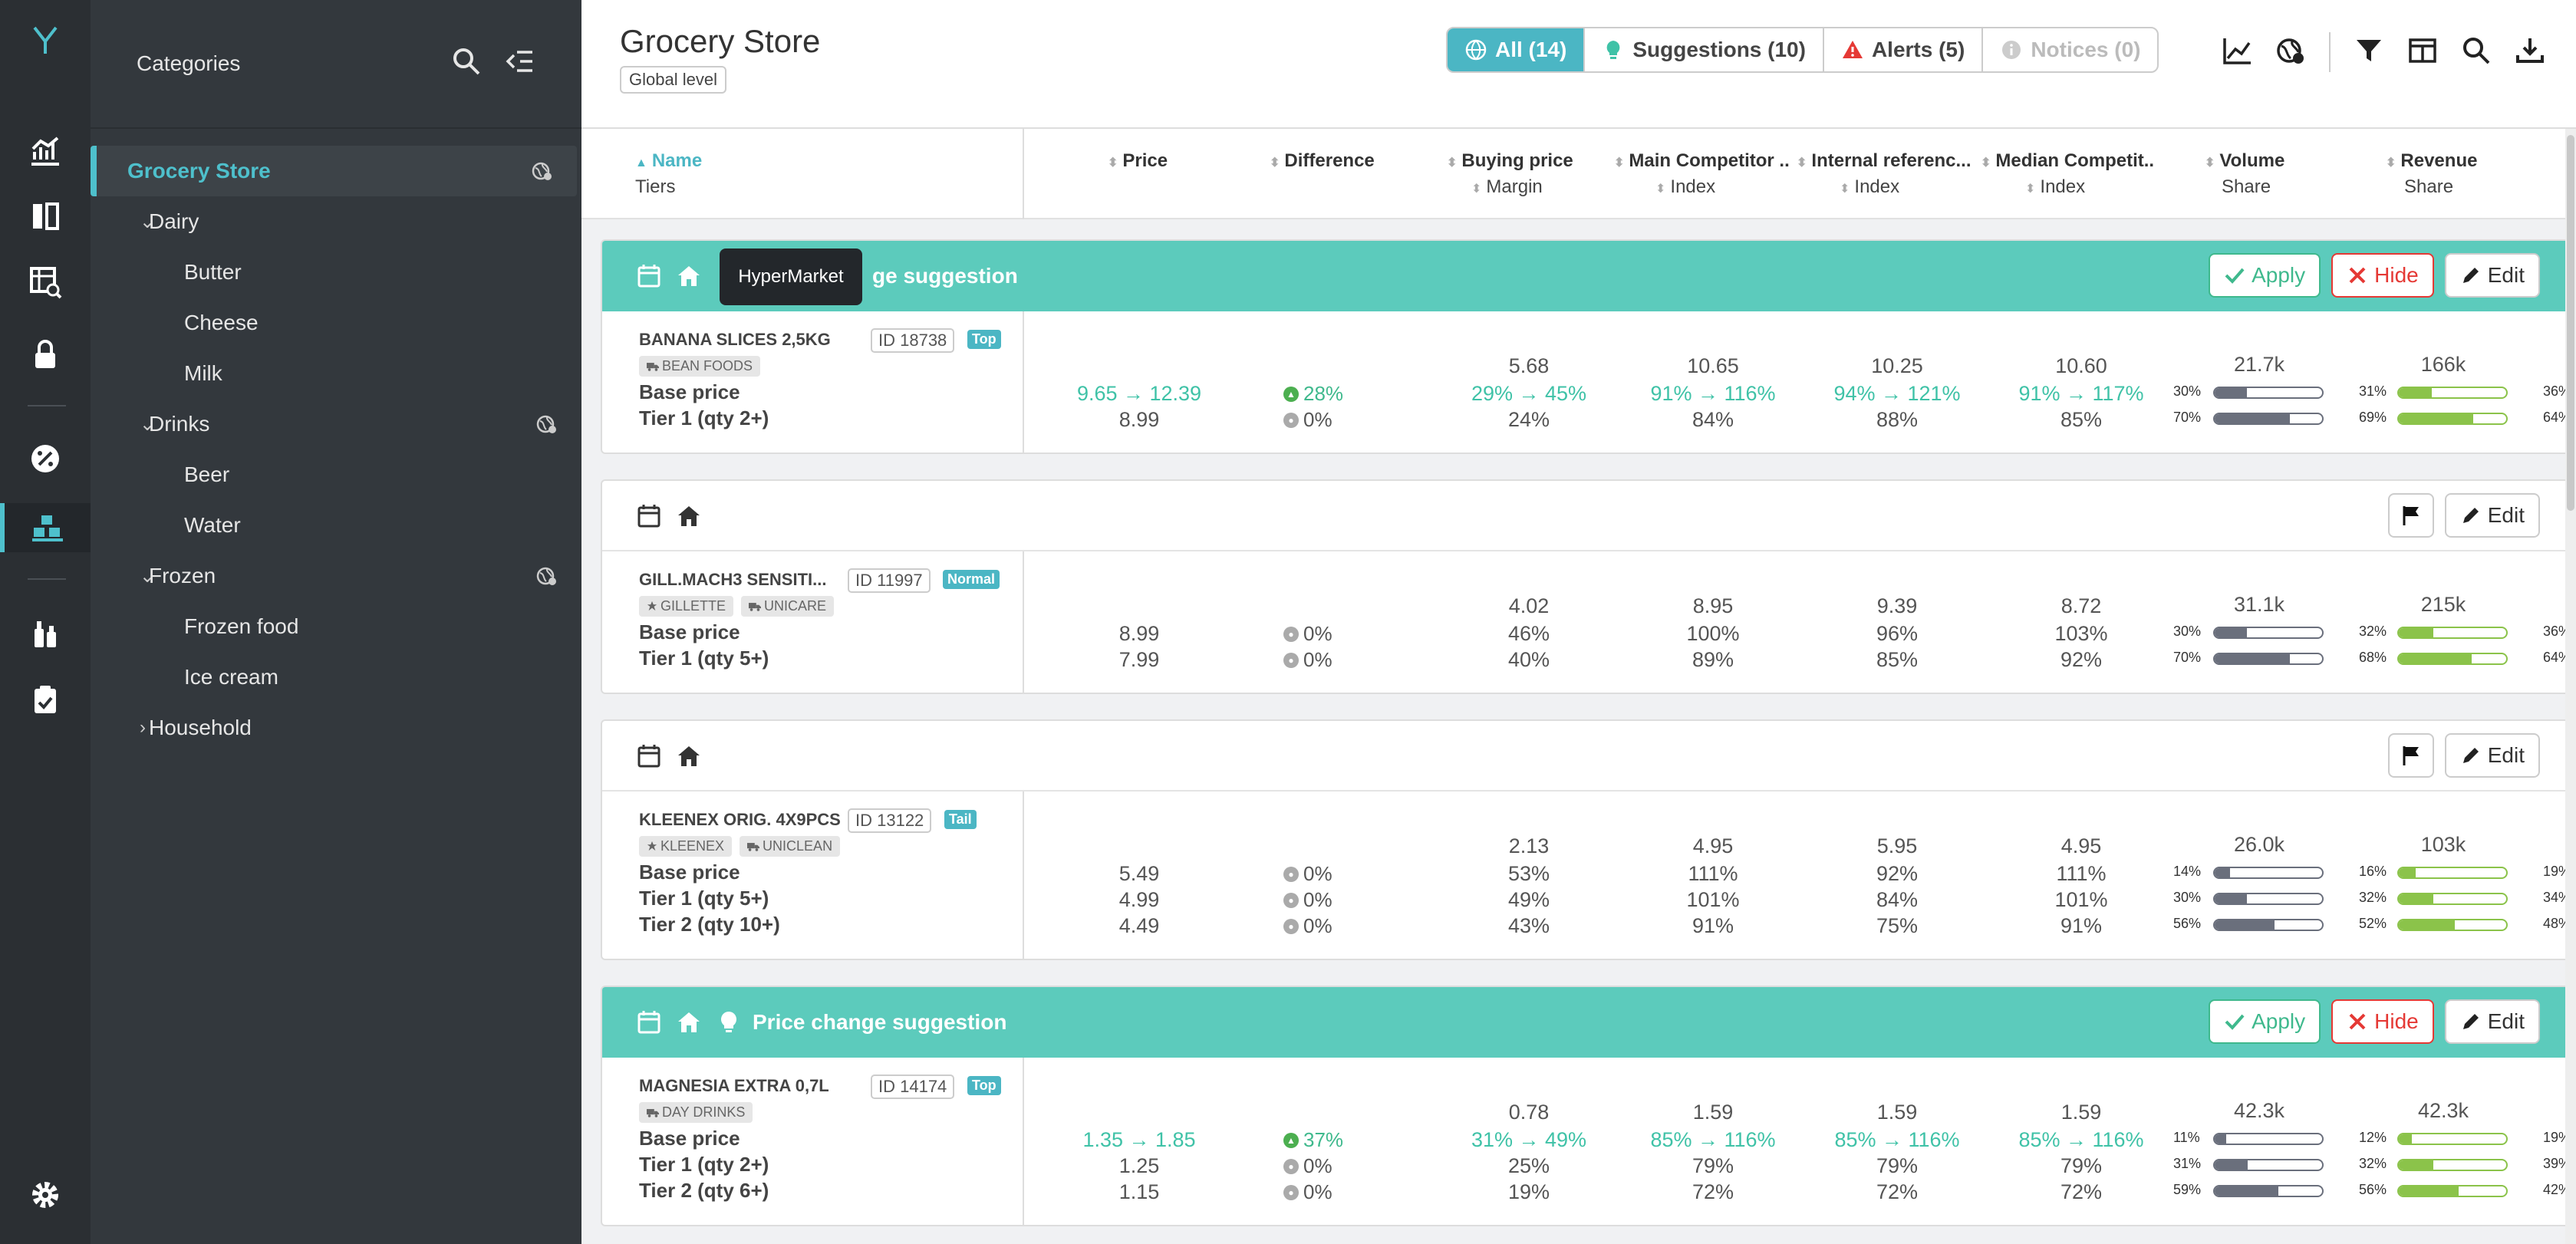  Describe the element at coordinates (2373, 923) in the screenshot. I see `revenue-share-pct: 52%` at that location.